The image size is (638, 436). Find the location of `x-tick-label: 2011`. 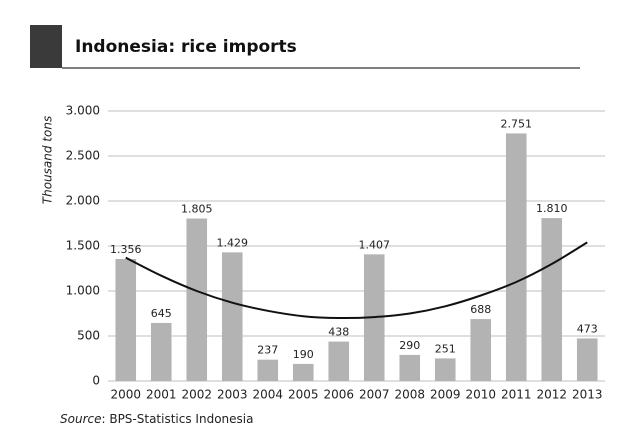

x-tick-label: 2011 is located at coordinates (516, 395).